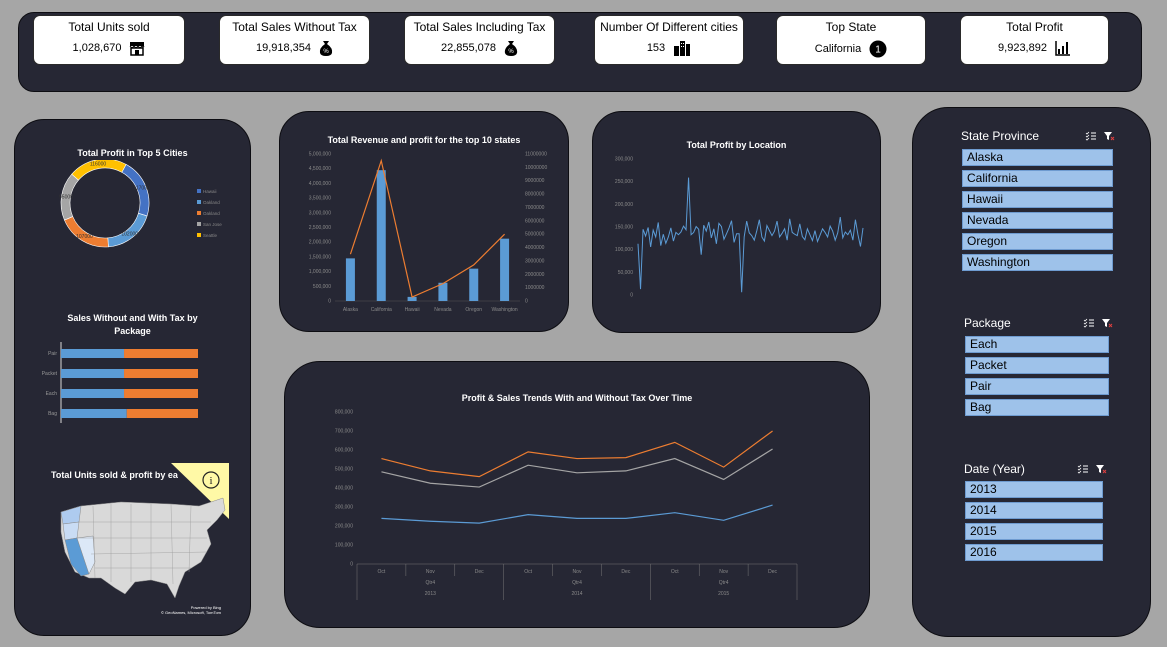 Image resolution: width=1167 pixels, height=647 pixels. I want to click on year-slicer-toolbar, so click(1092, 469).